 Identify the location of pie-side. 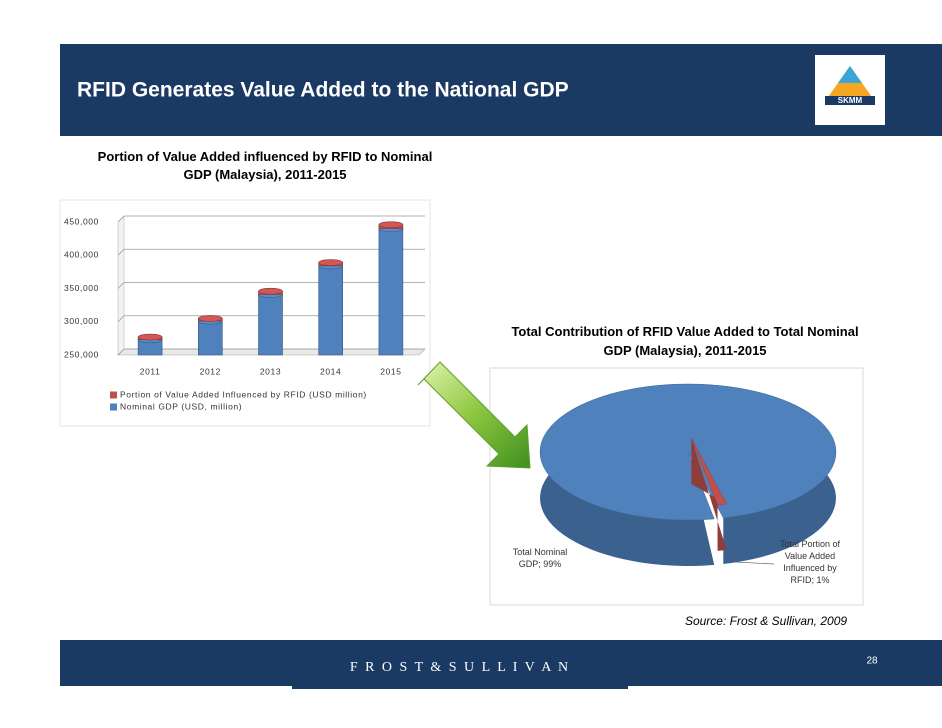
(709, 494).